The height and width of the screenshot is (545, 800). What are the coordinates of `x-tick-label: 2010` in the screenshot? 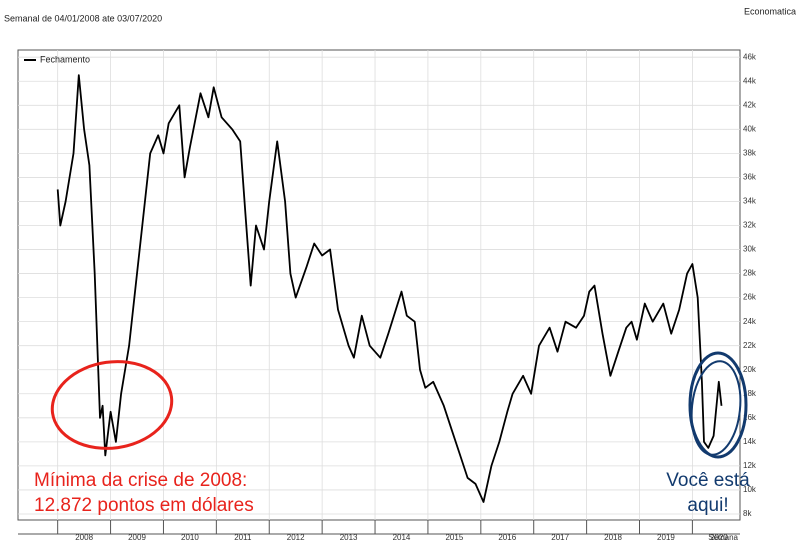 It's located at (190, 537).